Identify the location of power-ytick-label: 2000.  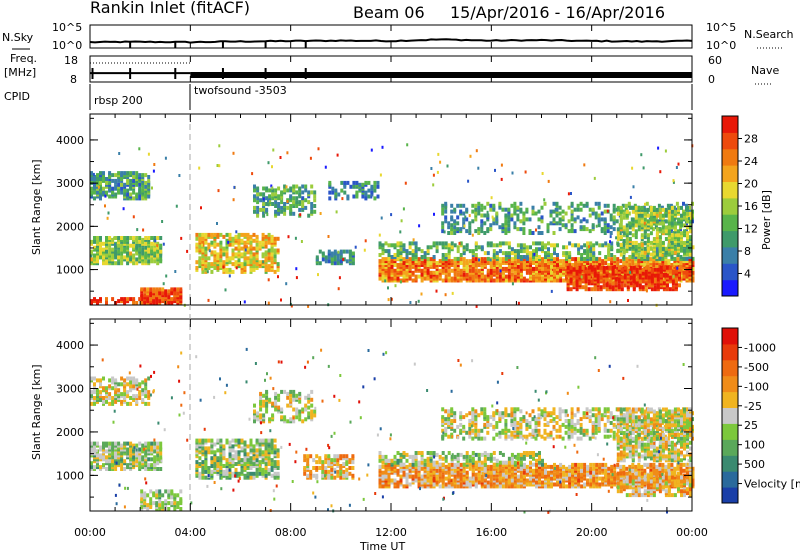
(70, 226).